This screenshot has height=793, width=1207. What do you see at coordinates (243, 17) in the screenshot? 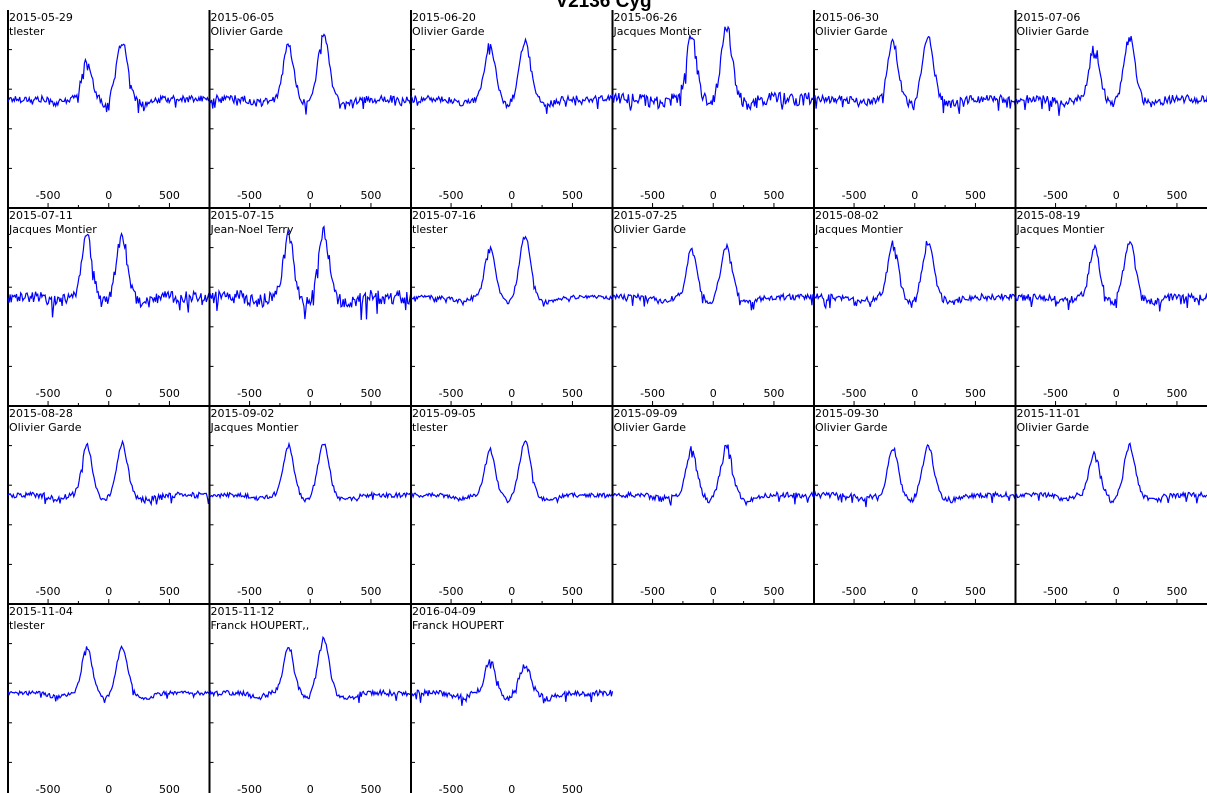
I see `panel-date: 2015-06-05` at bounding box center [243, 17].